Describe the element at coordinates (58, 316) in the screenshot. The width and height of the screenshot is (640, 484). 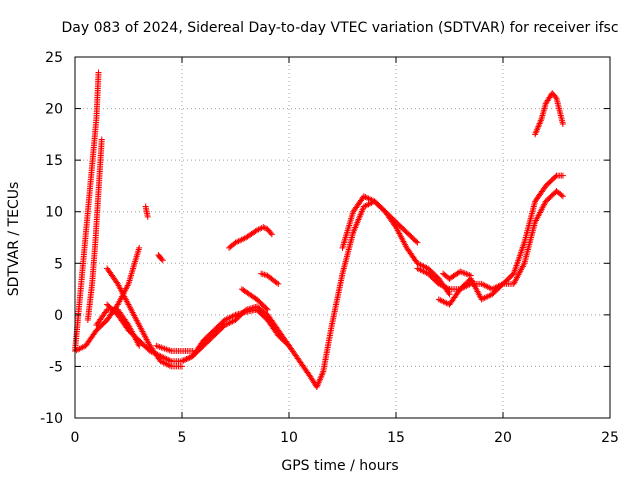
I see `y-tick-label: 0` at that location.